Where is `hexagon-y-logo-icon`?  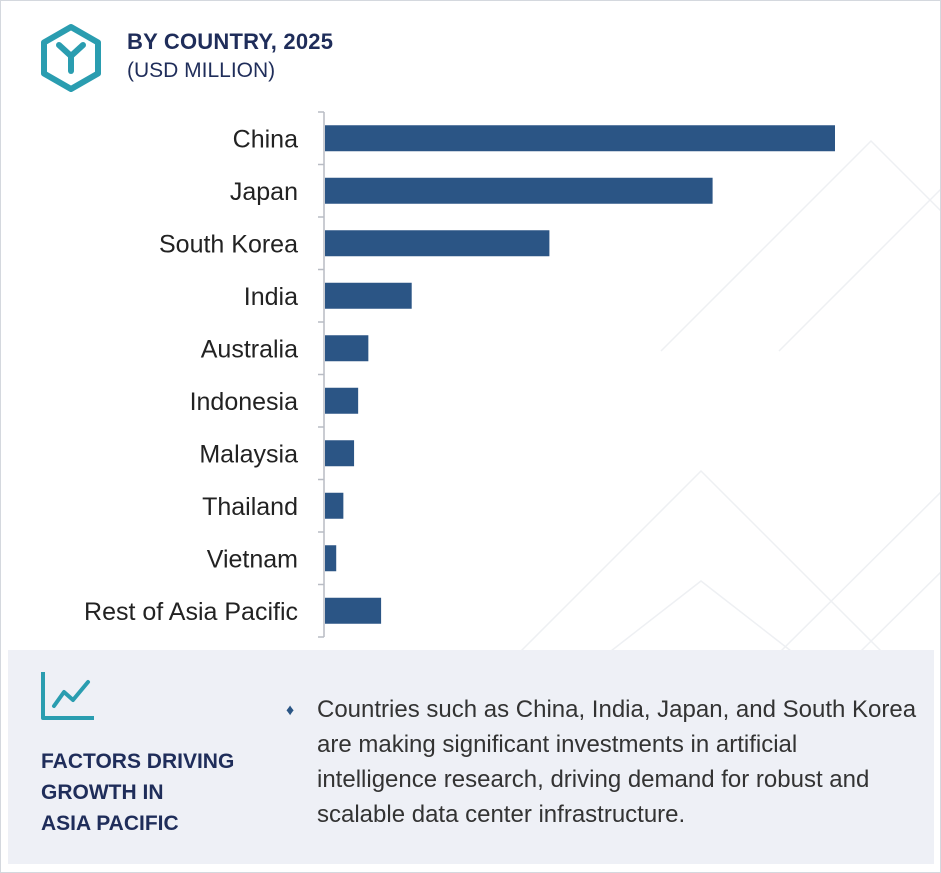 hexagon-y-logo-icon is located at coordinates (71, 58).